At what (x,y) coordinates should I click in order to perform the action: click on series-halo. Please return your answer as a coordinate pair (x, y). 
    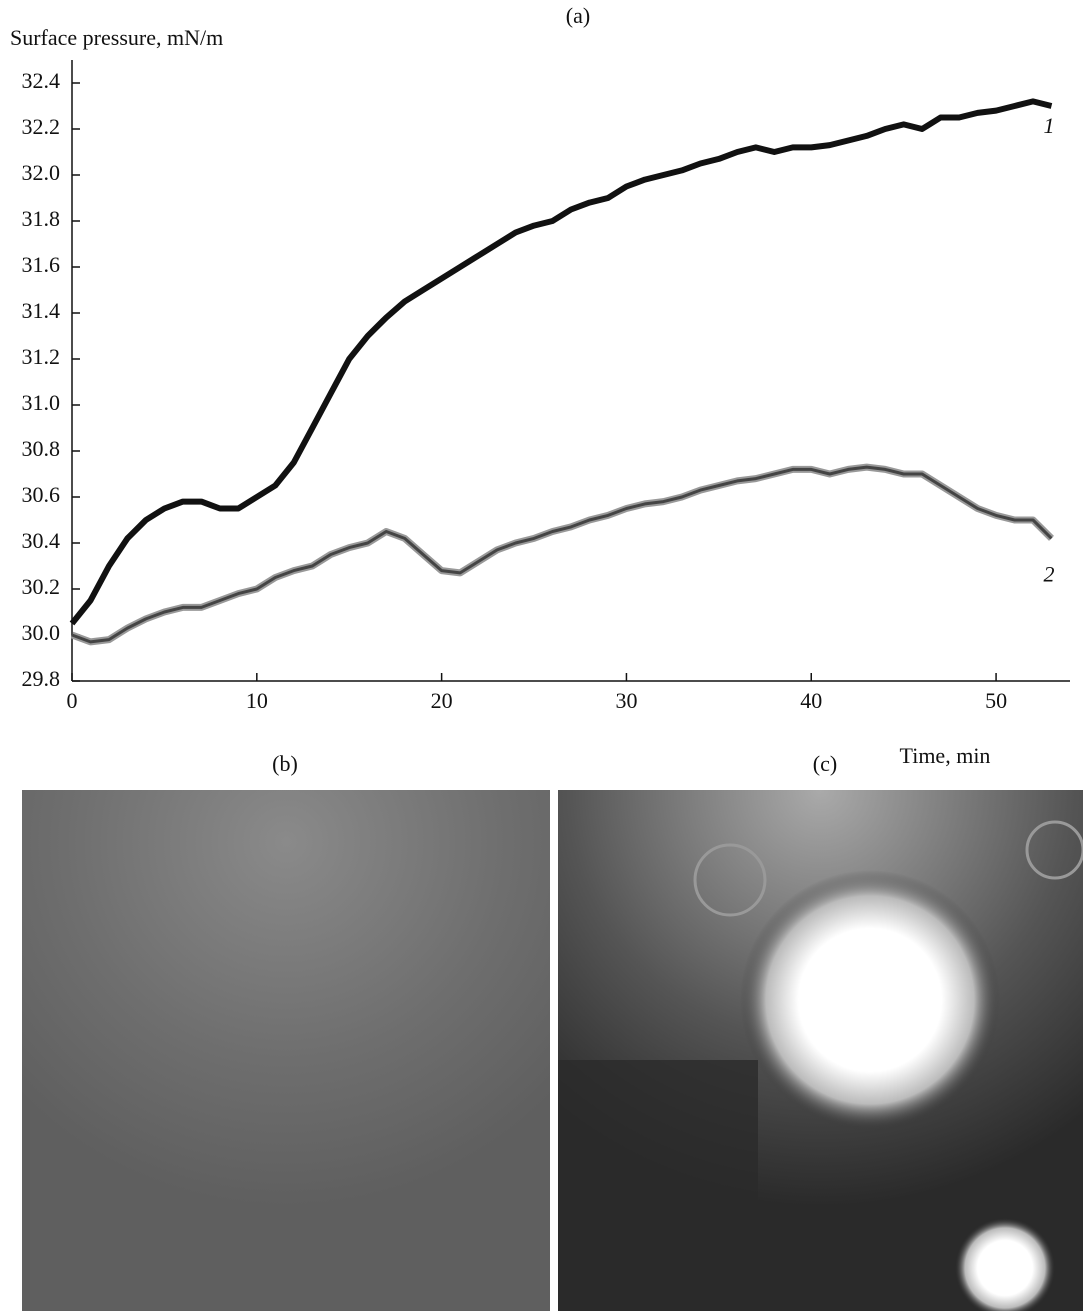
    Looking at the image, I should click on (562, 554).